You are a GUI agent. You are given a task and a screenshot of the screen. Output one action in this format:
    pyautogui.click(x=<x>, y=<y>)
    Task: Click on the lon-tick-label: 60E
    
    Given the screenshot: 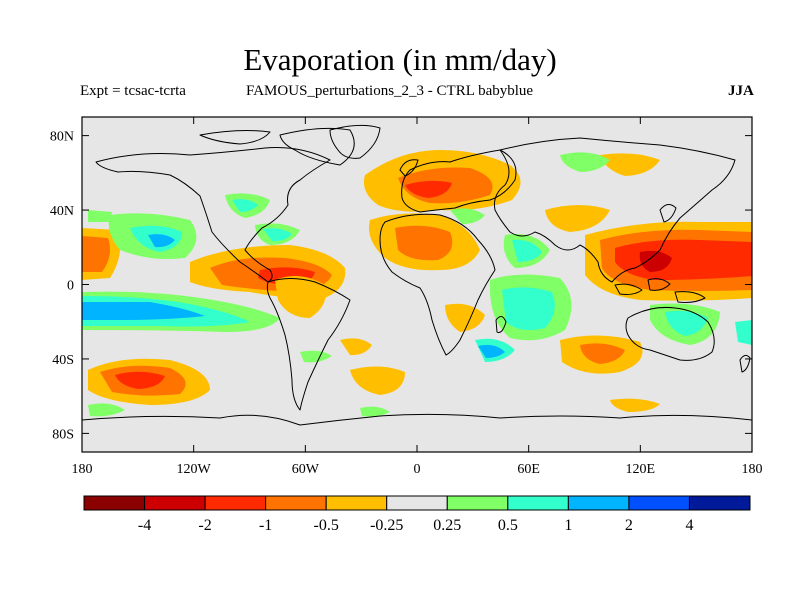 What is the action you would take?
    pyautogui.click(x=528, y=469)
    